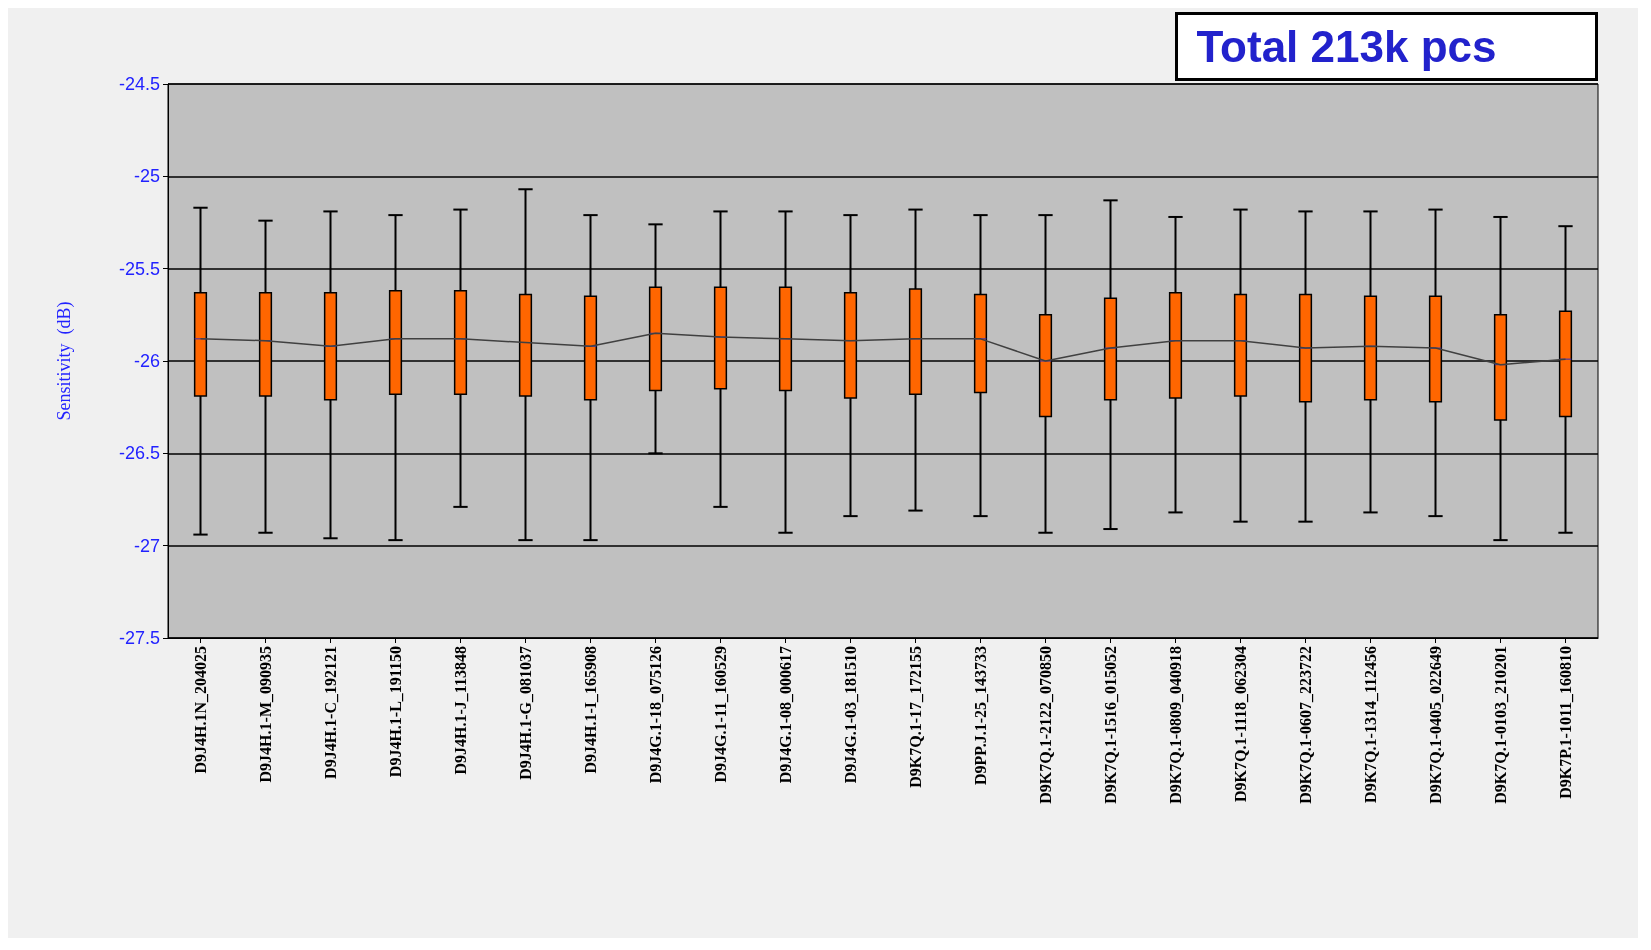 The height and width of the screenshot is (950, 1651). Describe the element at coordinates (146, 545) in the screenshot. I see `y-tick-label: -27` at that location.